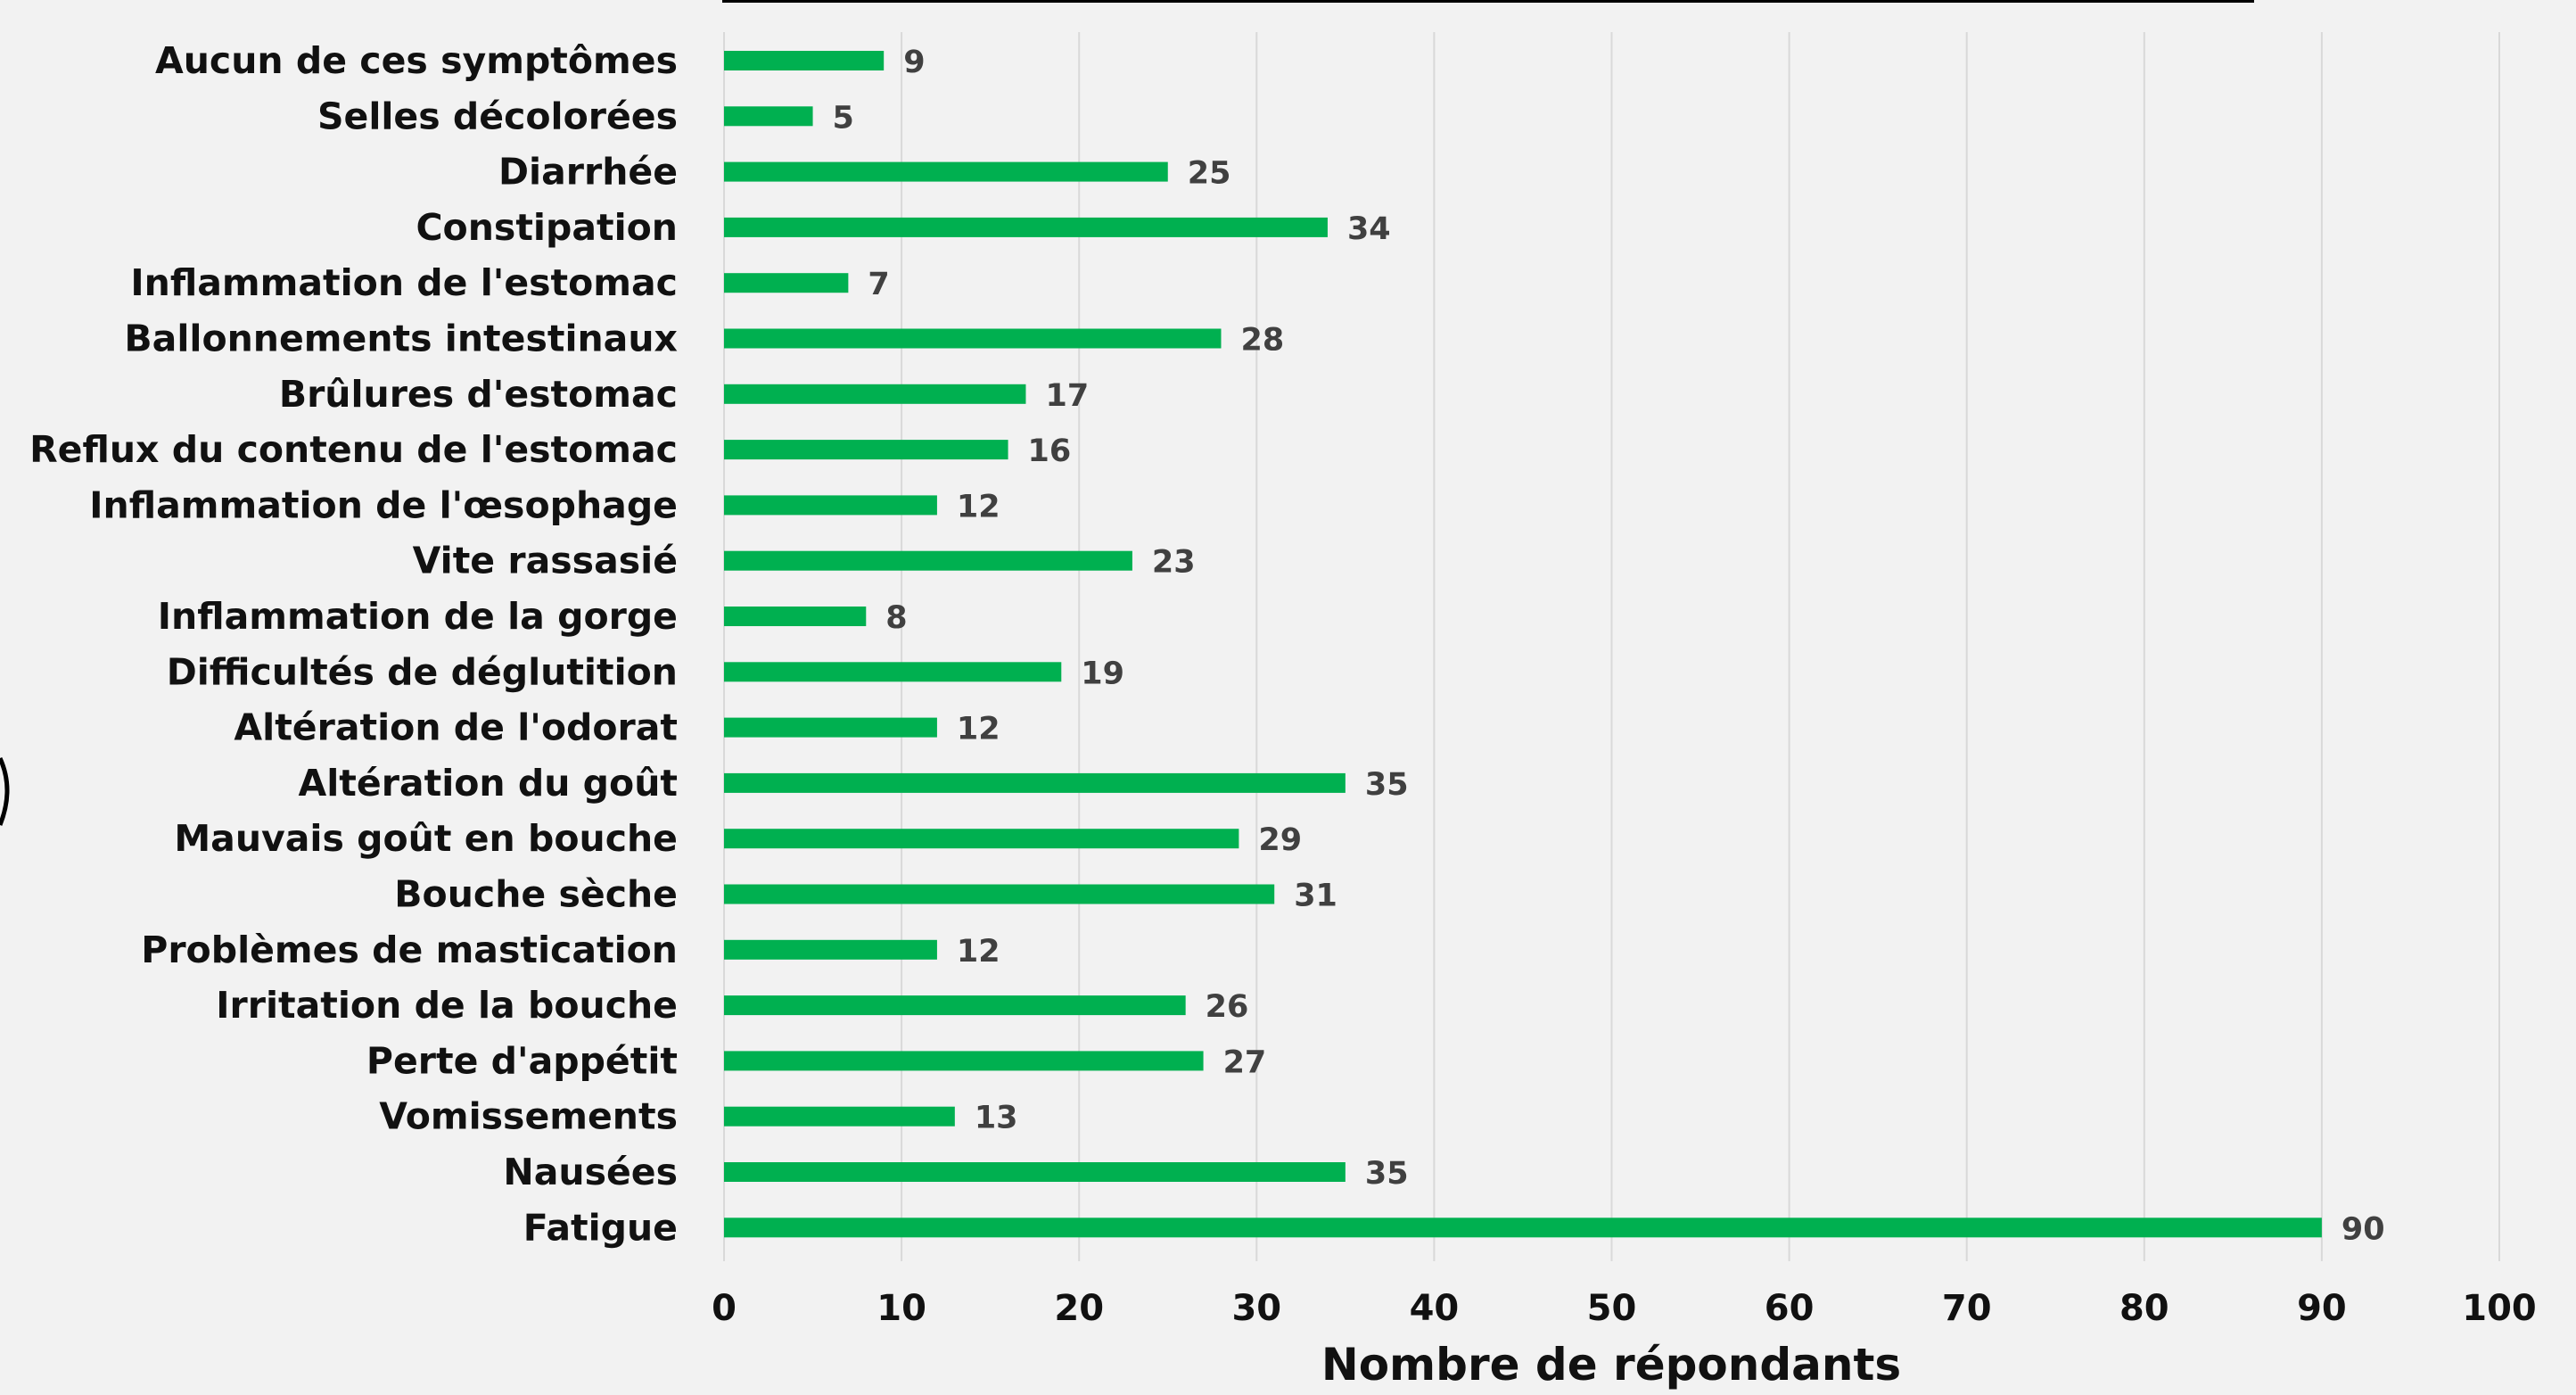 The image size is (2576, 1395). Describe the element at coordinates (1612, 1308) in the screenshot. I see `x-tick-label: 50` at that location.